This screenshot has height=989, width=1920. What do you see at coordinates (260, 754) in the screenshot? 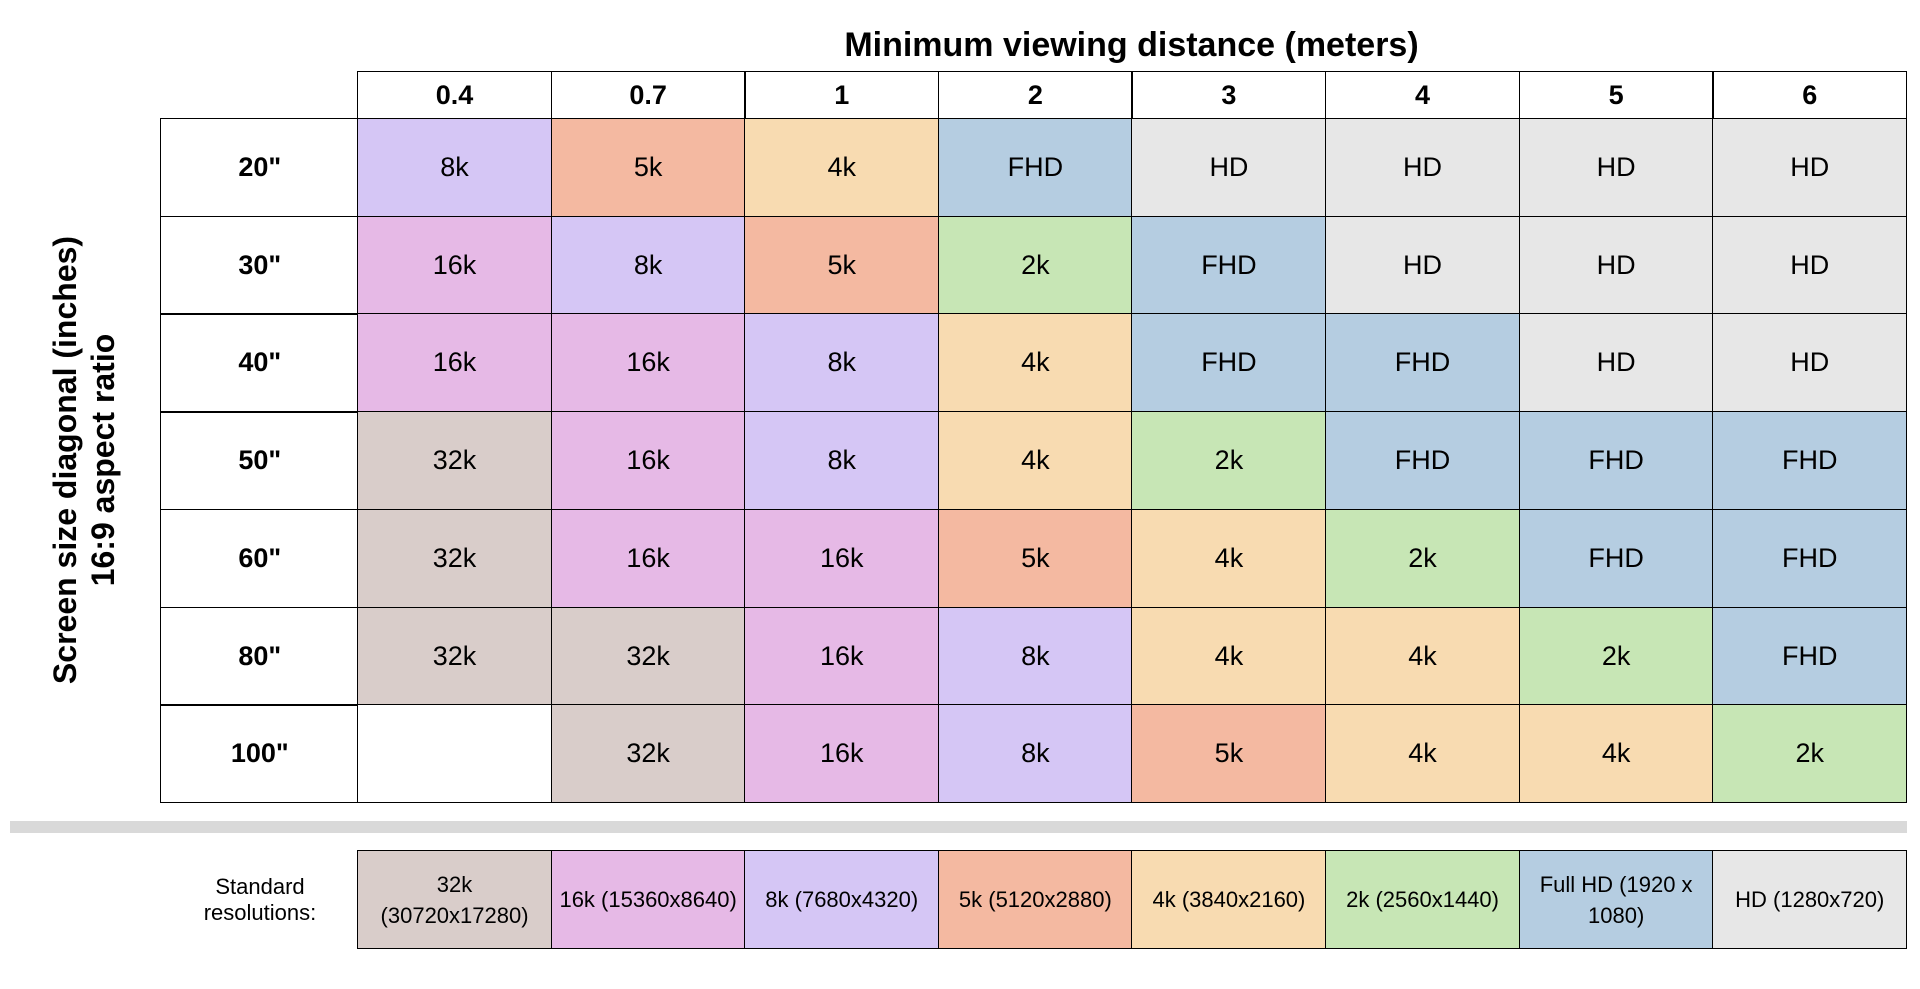
I see `row-header: 100"` at bounding box center [260, 754].